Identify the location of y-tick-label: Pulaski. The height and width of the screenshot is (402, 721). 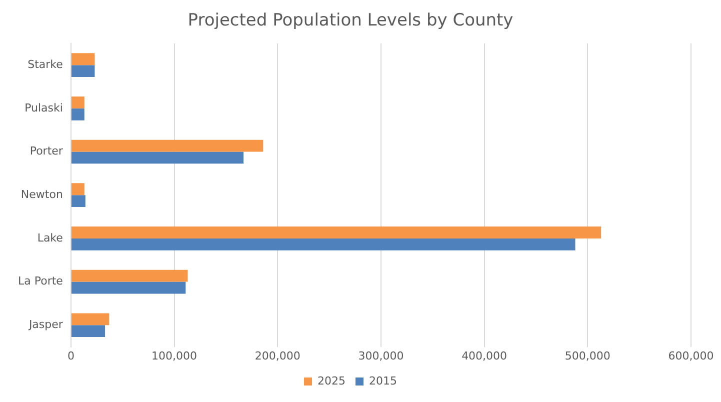
(43, 107).